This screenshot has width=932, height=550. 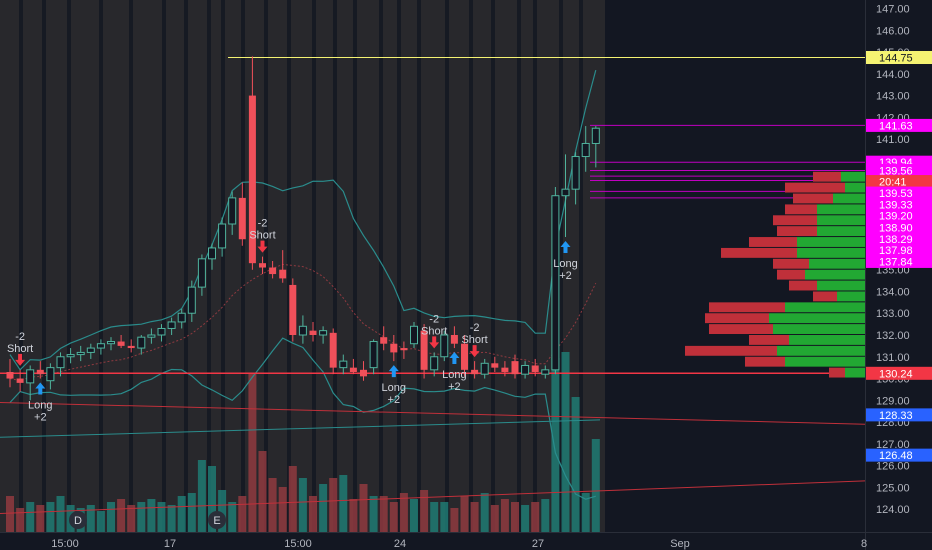 I want to click on signal-label: Long, so click(x=454, y=375).